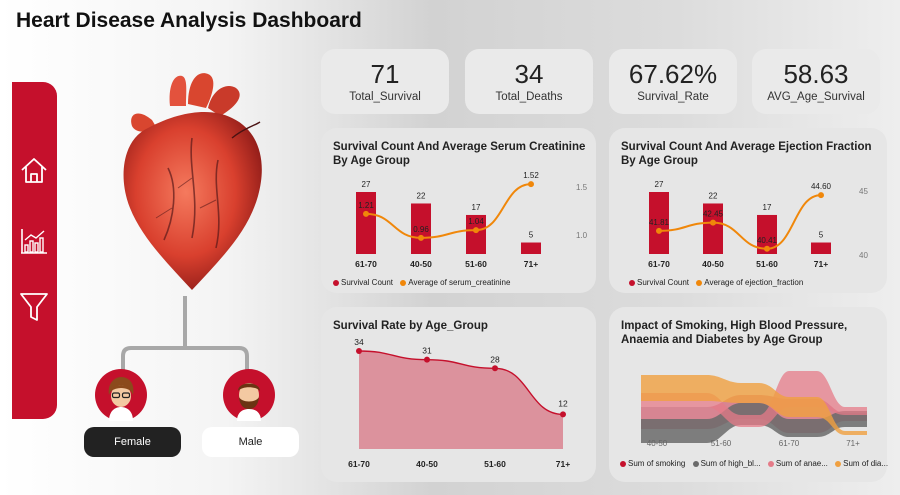  I want to click on line-label: 41.81, so click(659, 222).